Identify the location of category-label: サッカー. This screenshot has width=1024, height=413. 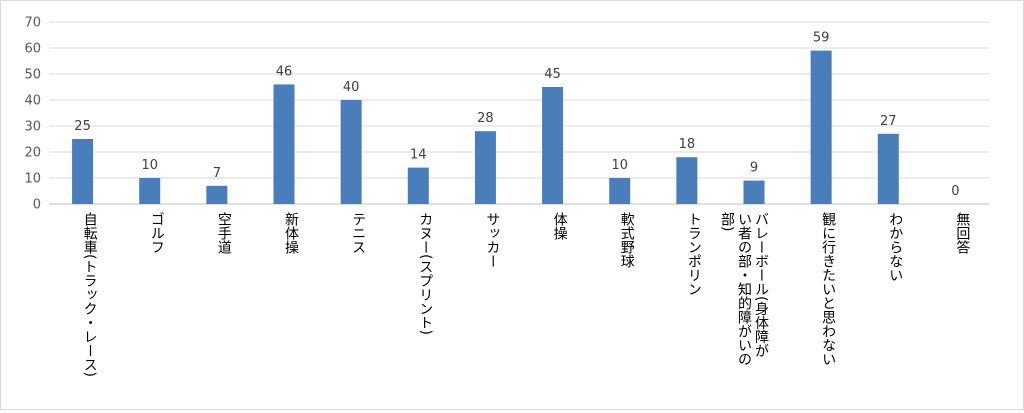
(492, 240).